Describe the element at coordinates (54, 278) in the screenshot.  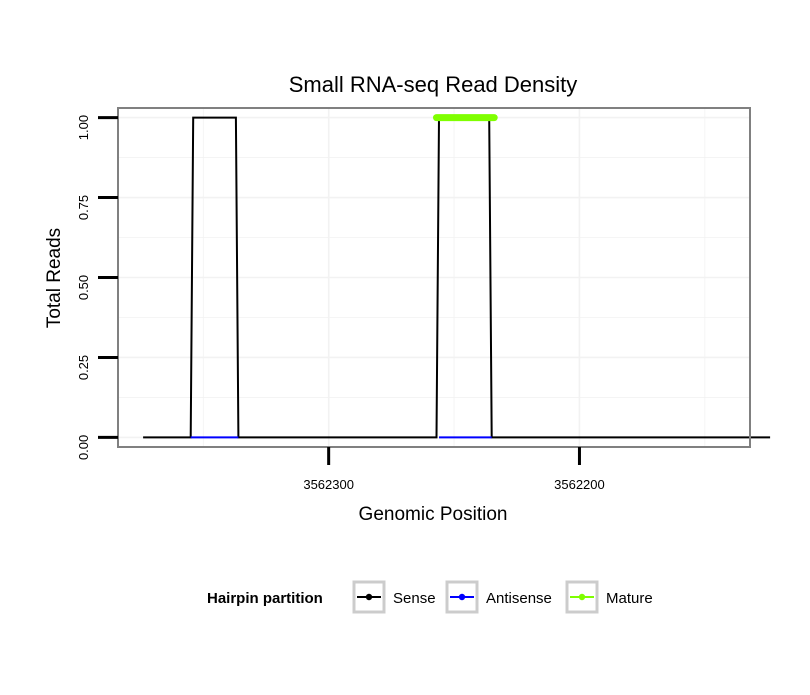
I see `y-axis-title: Total Reads` at that location.